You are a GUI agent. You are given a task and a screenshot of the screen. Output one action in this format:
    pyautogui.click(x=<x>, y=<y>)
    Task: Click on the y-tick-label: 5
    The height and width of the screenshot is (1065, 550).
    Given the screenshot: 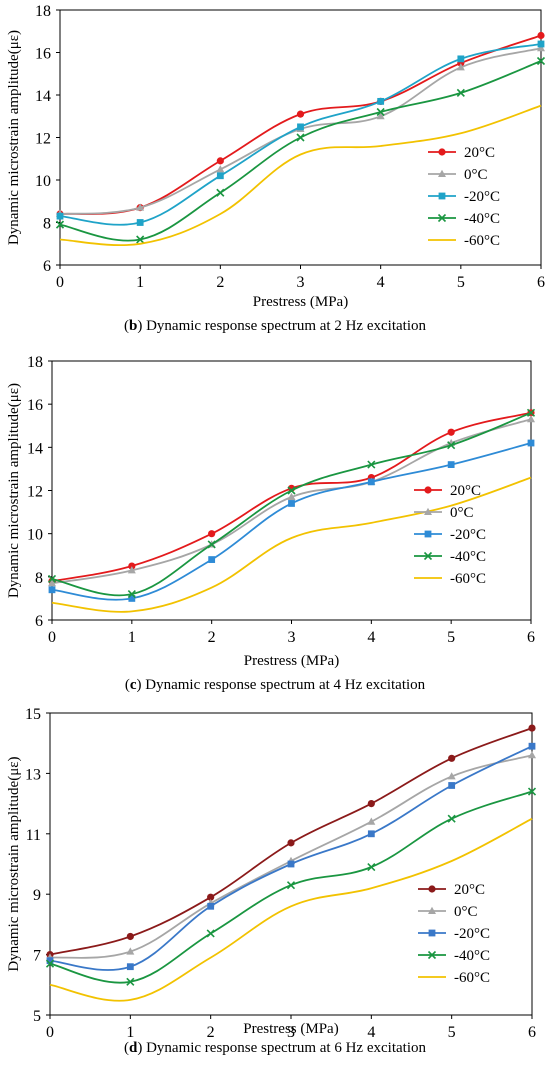 What is the action you would take?
    pyautogui.click(x=37, y=1016)
    